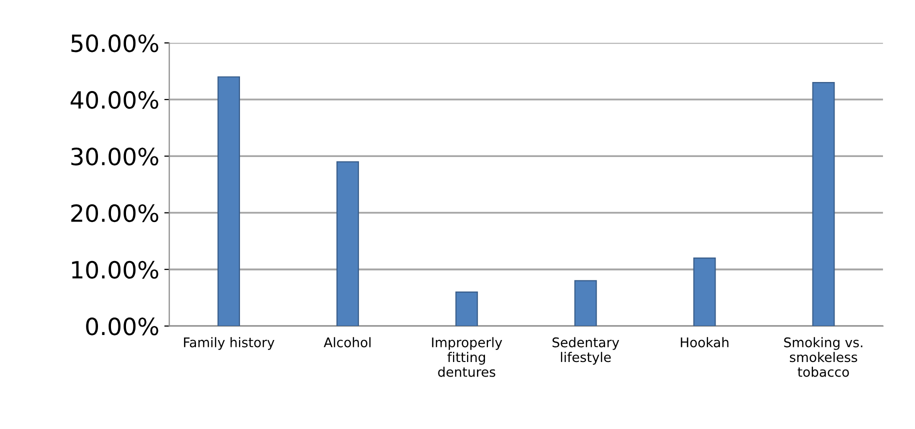 This screenshot has height=429, width=915. Describe the element at coordinates (229, 343) in the screenshot. I see `x-tick-label: Family history` at that location.